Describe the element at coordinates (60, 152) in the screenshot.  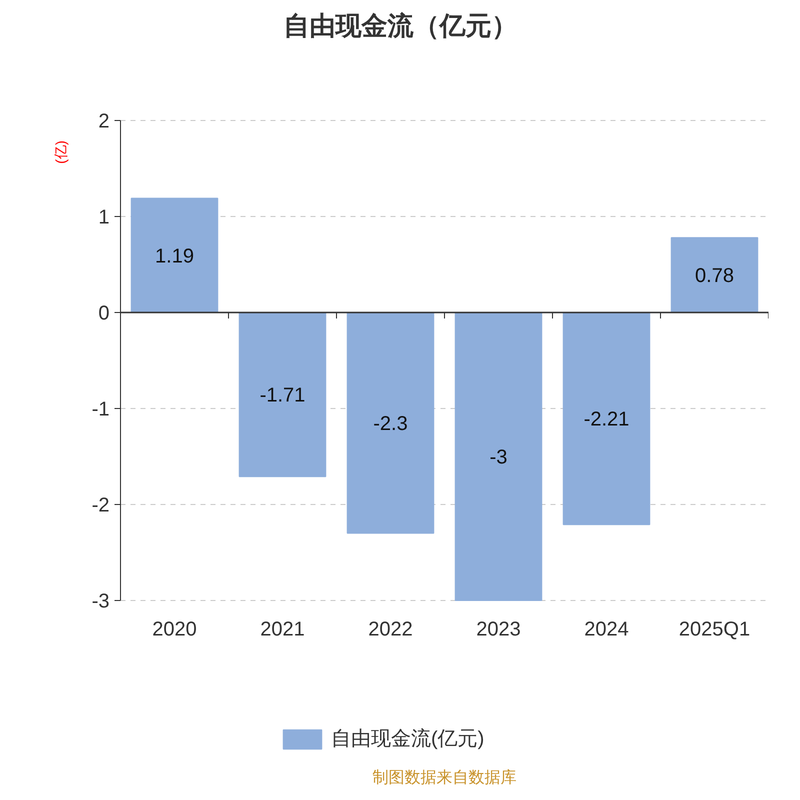
I see `y-axis-title: (亿)` at that location.